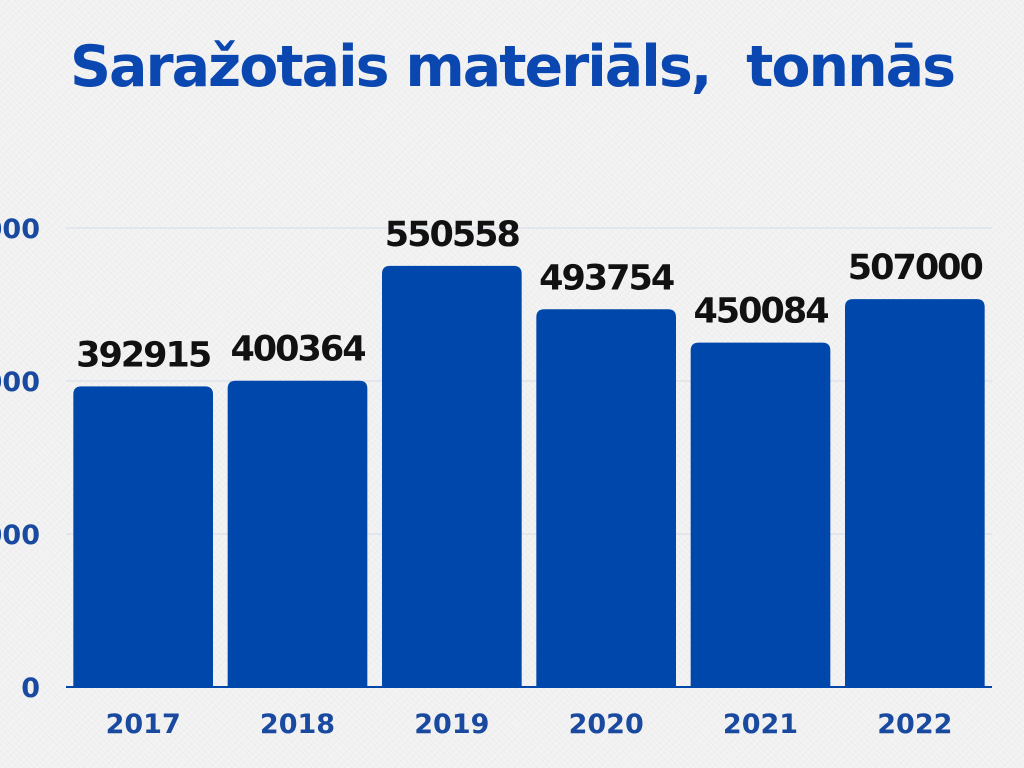 This screenshot has width=1024, height=768. Describe the element at coordinates (297, 724) in the screenshot. I see `x-tick-label: 2018` at that location.